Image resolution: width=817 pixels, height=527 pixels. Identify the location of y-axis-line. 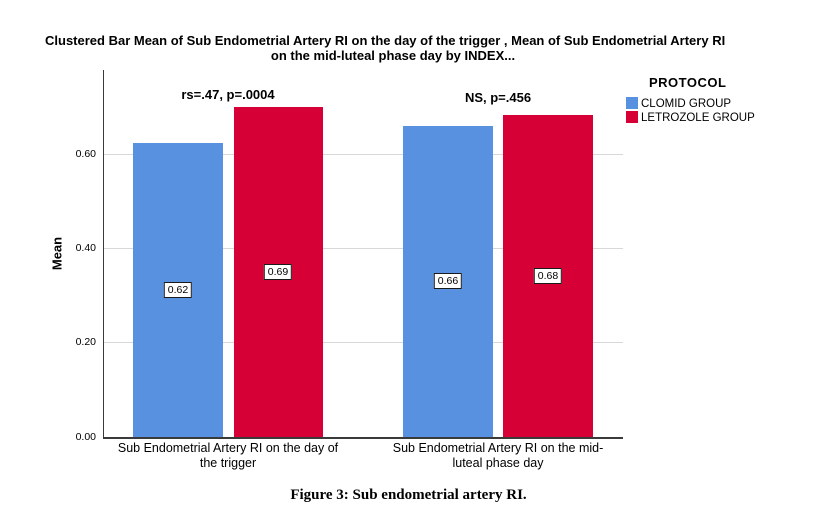
(103, 254).